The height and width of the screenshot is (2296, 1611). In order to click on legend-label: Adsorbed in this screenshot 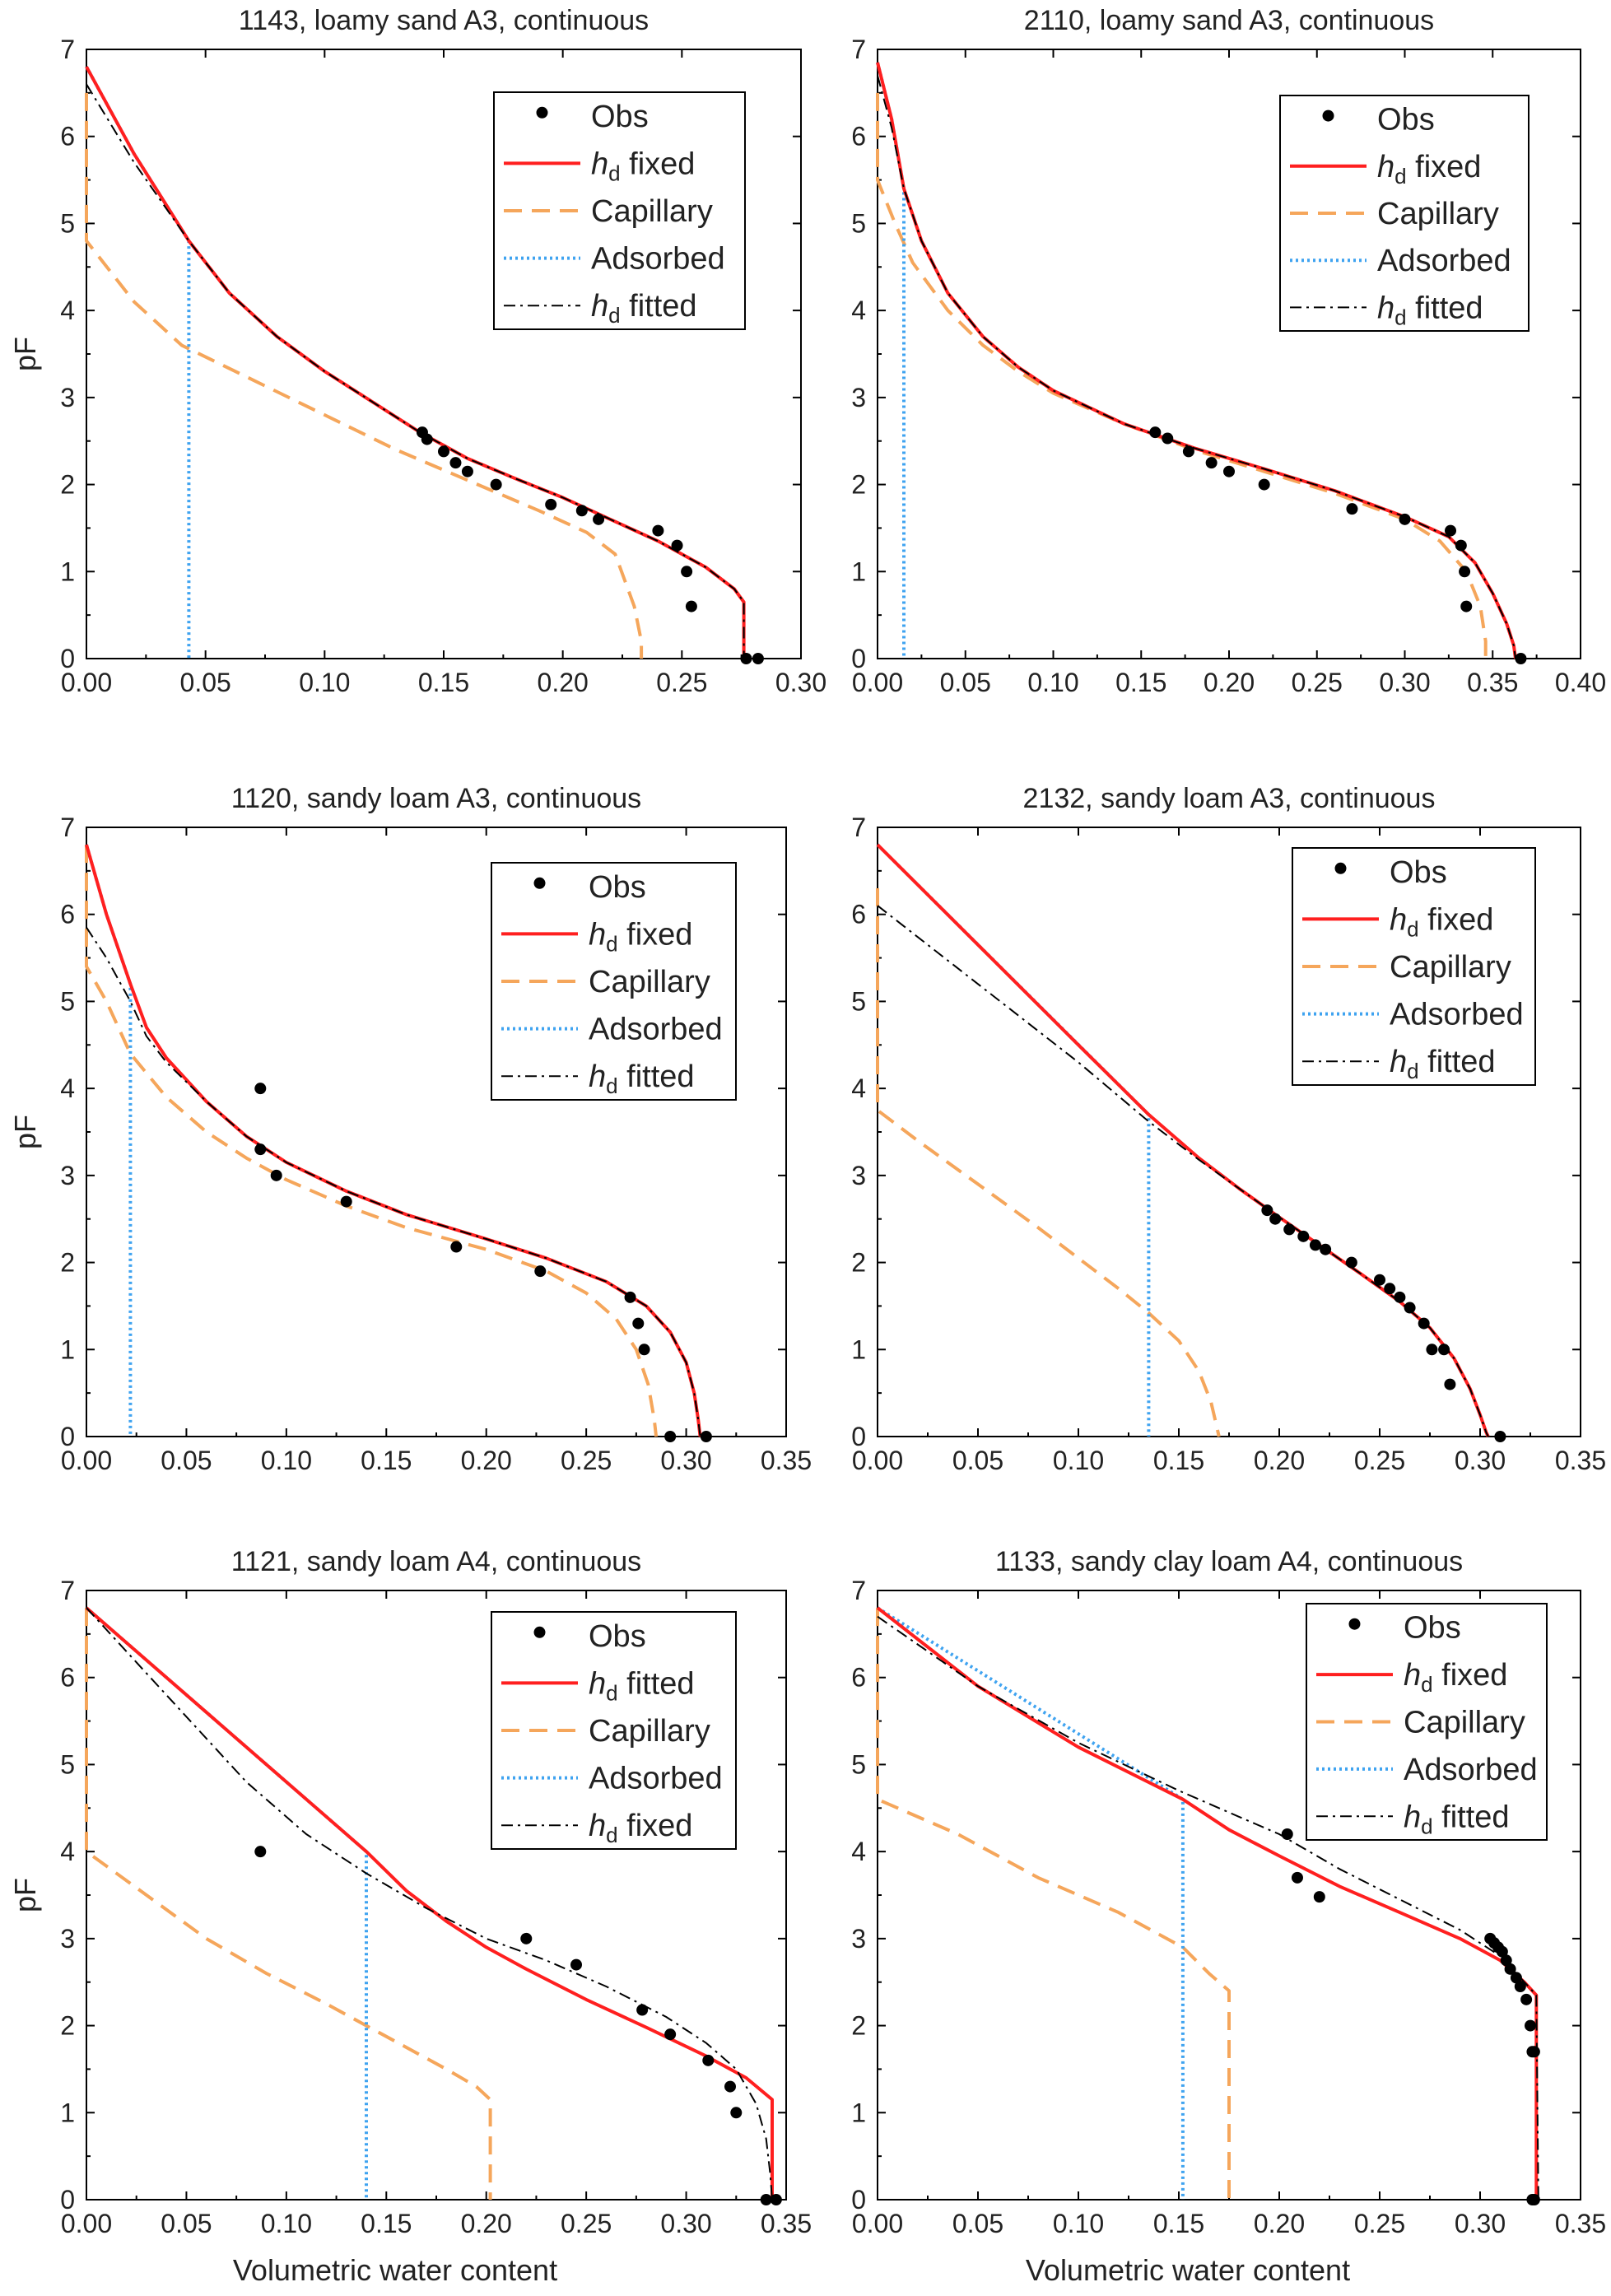, I will do `click(656, 1030)`.